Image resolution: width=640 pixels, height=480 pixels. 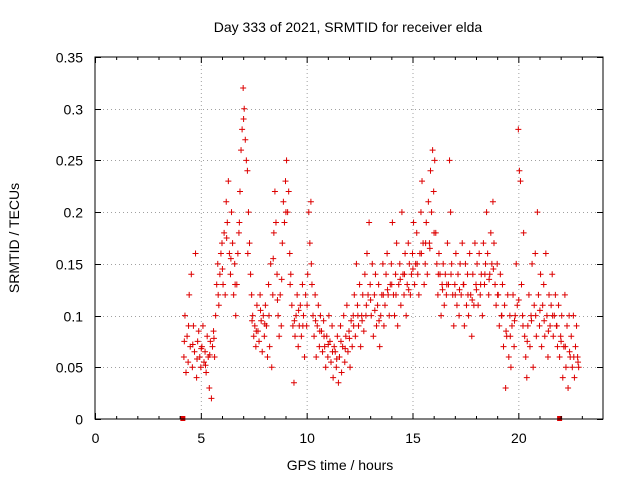 I want to click on y-tick-label: 0.35, so click(x=69, y=58).